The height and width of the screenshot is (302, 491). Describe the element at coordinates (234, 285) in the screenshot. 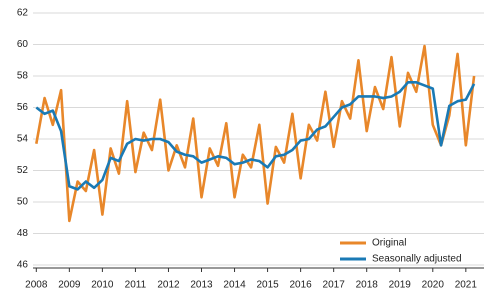

I see `x-tick-label: 2014` at that location.